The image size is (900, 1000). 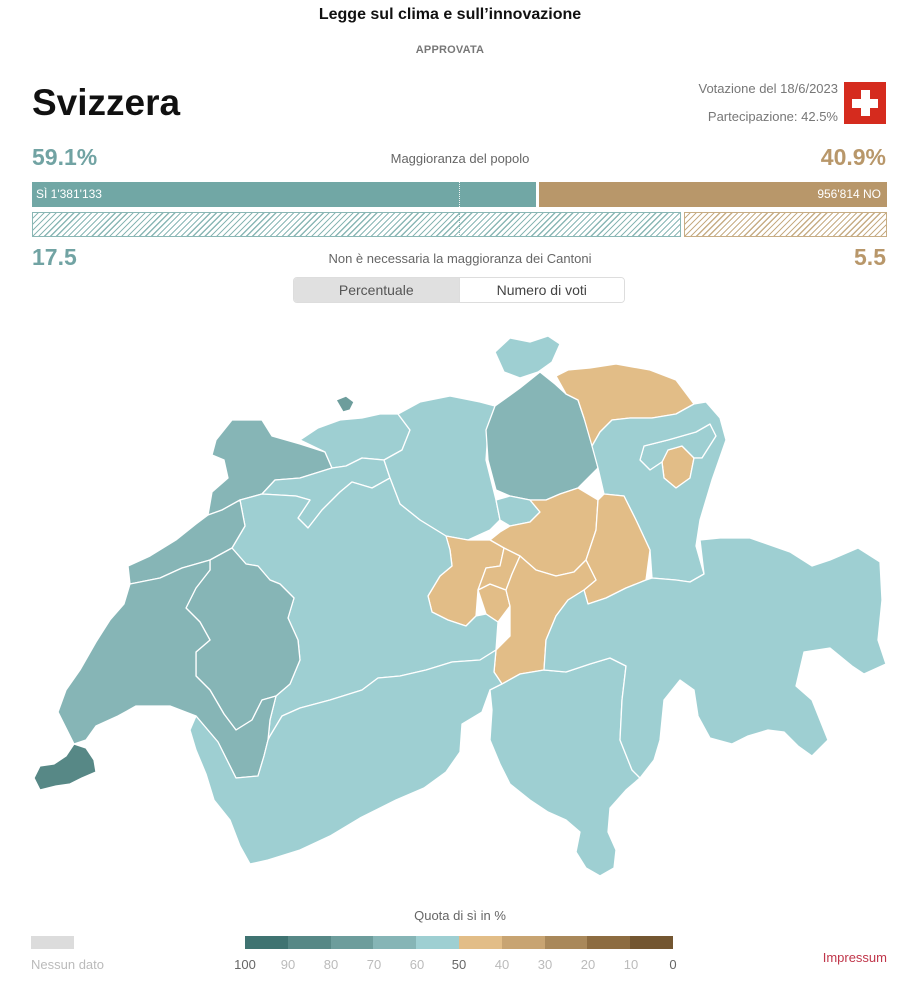 I want to click on display-mode-toggle: Percentuale Numero di voti, so click(x=459, y=290).